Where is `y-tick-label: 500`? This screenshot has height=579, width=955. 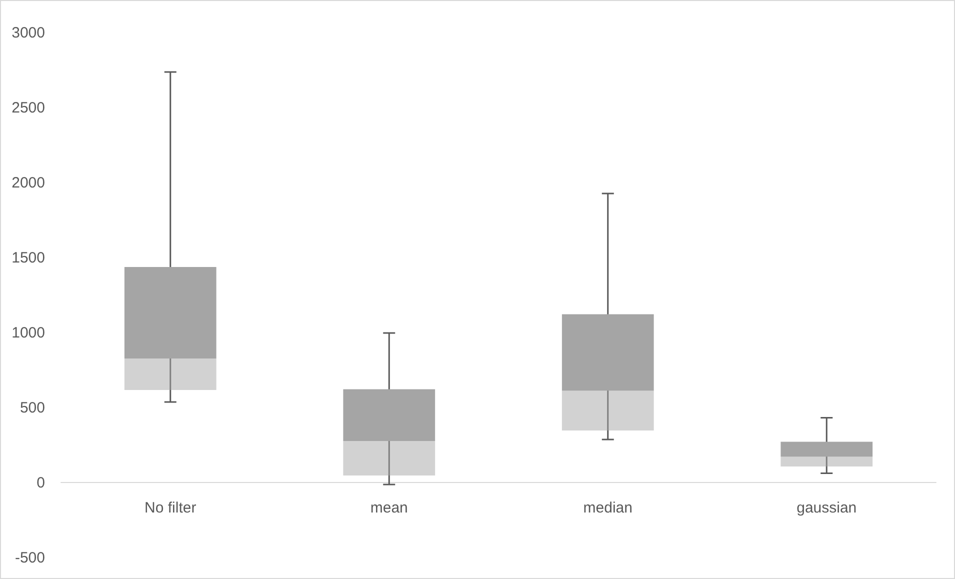 y-tick-label: 500 is located at coordinates (32, 408).